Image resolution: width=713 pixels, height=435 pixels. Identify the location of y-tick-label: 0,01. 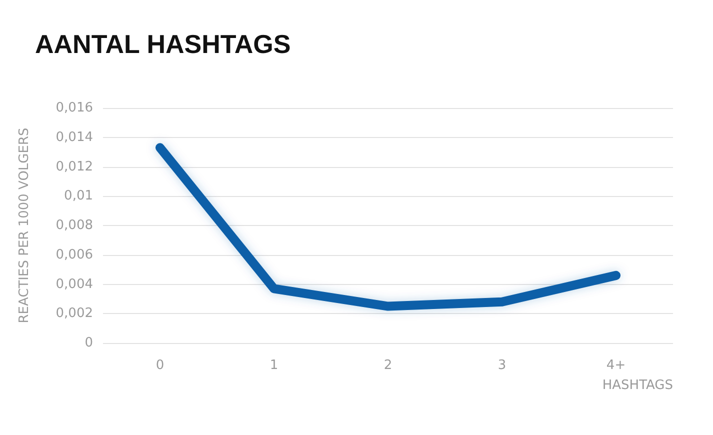
(78, 196).